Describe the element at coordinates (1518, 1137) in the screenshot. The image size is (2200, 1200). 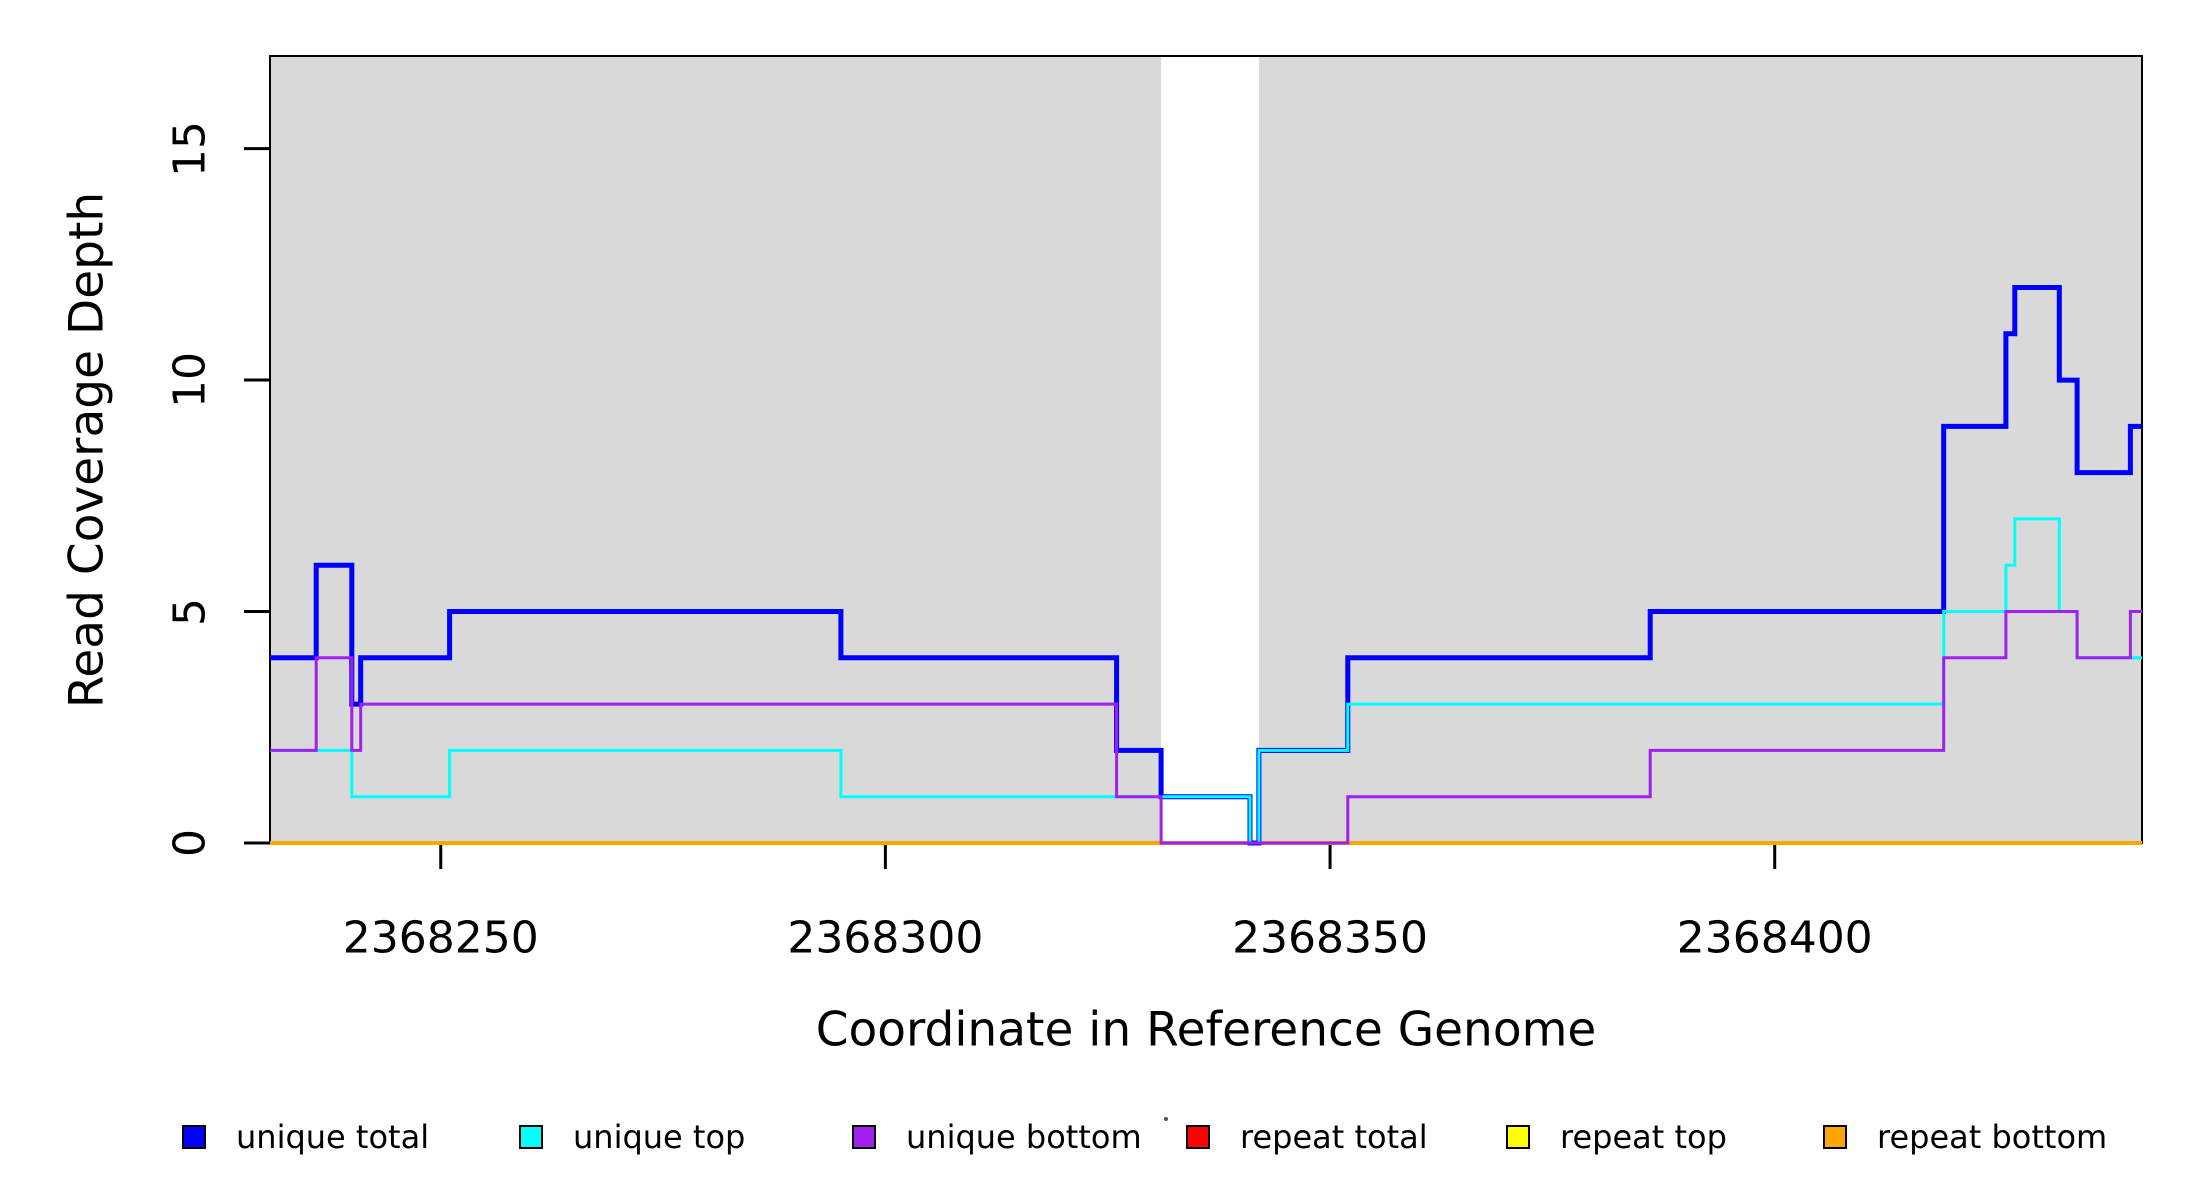
I see `legend-swatch-repeat-top` at that location.